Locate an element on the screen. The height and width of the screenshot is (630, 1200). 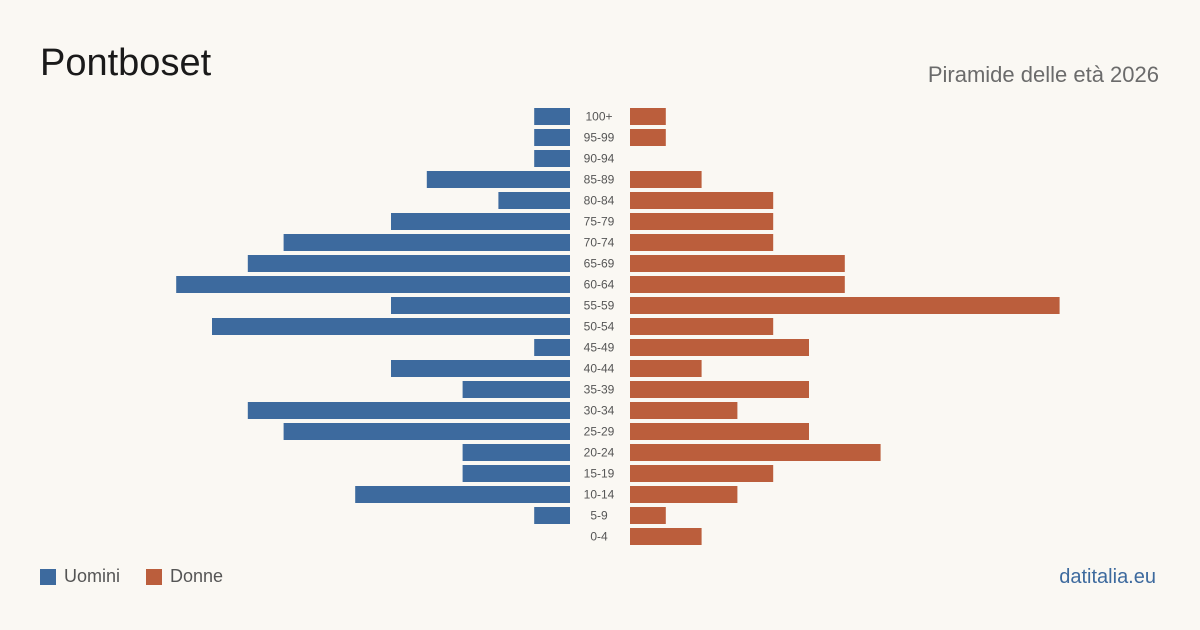
brand-link: datitalia.eu is located at coordinates (1107, 577).